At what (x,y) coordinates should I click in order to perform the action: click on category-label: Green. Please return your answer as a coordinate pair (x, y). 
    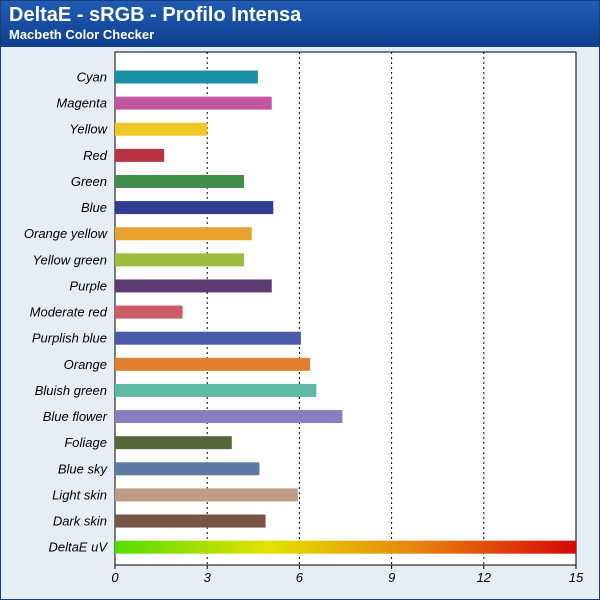
    Looking at the image, I should click on (89, 181).